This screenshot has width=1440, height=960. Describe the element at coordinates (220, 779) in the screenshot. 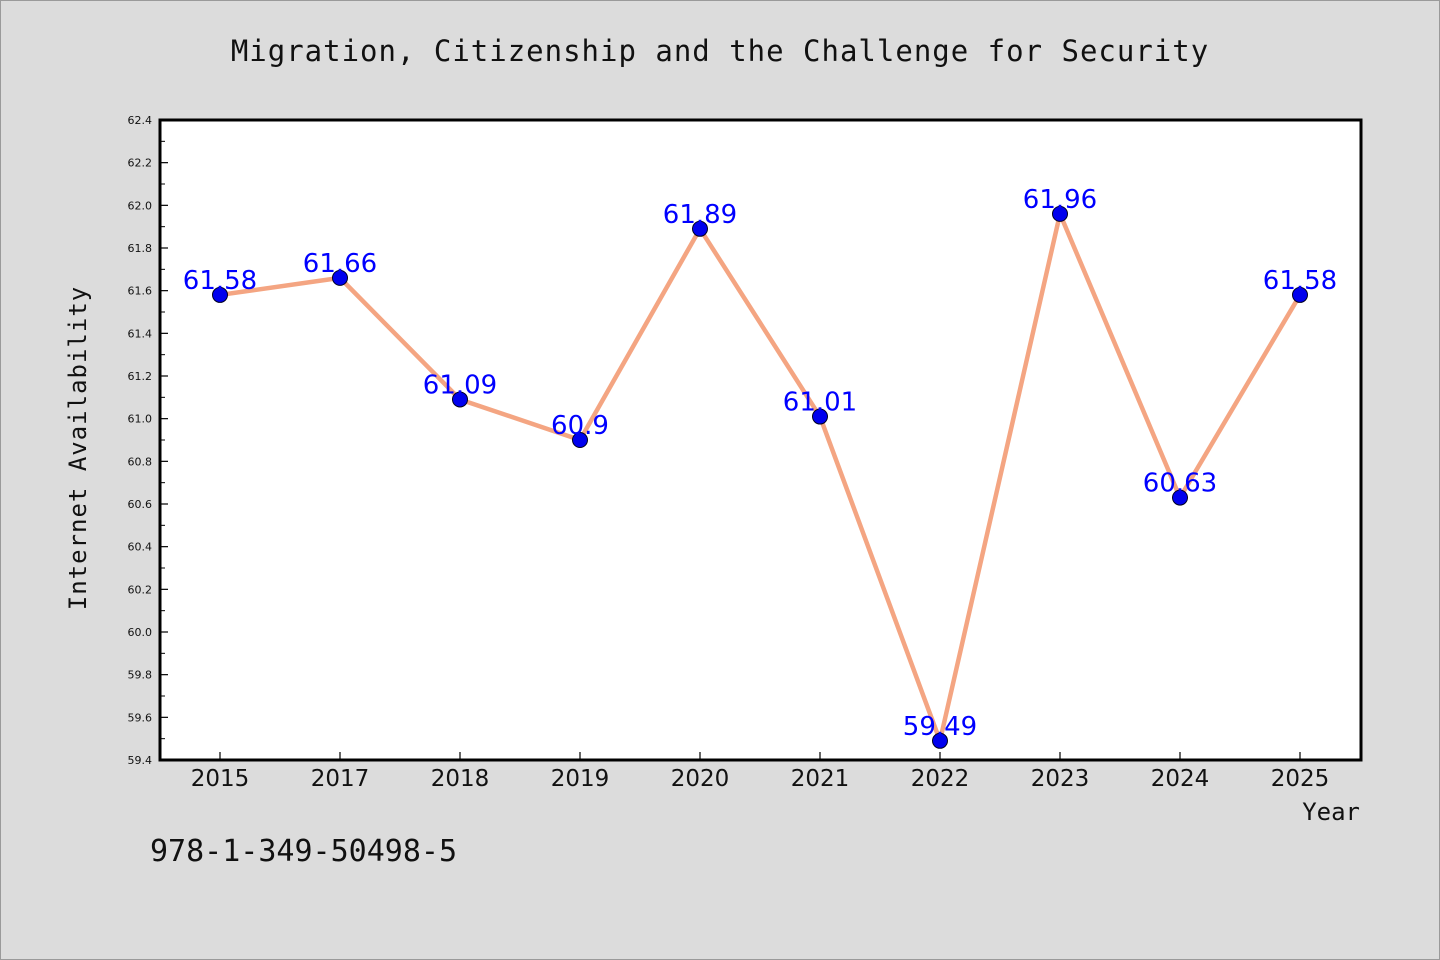

I see `x-tick-label: 2015` at that location.